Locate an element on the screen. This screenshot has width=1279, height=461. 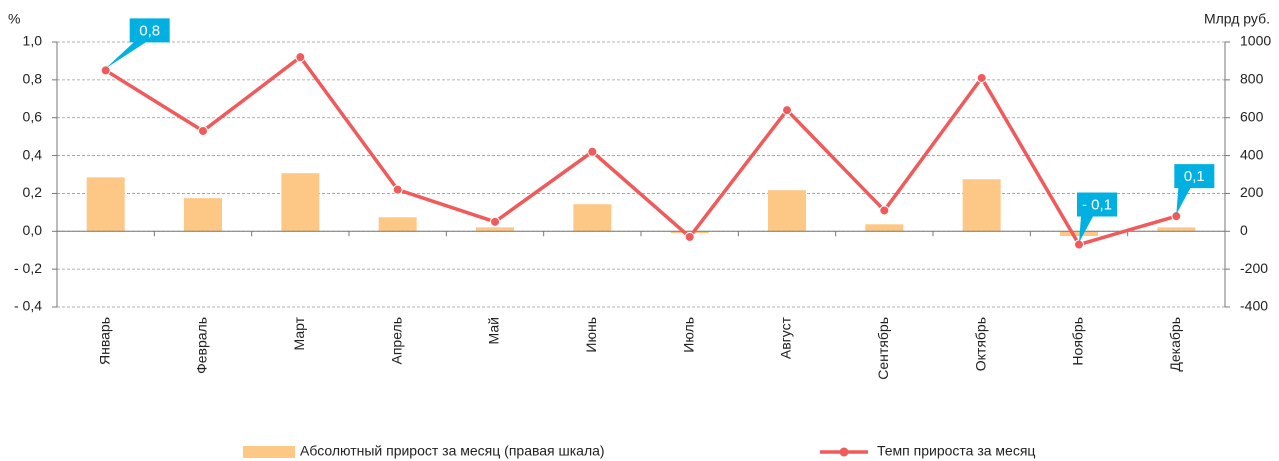
y-tick-label: - 0,2 is located at coordinates (28, 268).